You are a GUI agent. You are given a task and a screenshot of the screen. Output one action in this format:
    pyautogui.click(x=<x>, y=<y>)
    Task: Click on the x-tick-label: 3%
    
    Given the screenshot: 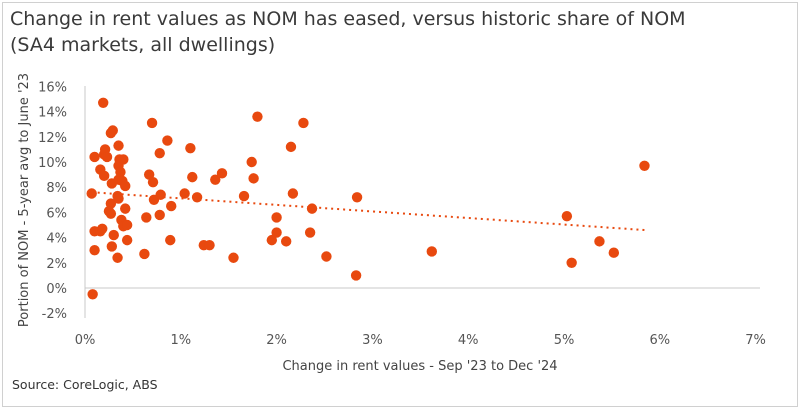 What is the action you would take?
    pyautogui.click(x=372, y=340)
    